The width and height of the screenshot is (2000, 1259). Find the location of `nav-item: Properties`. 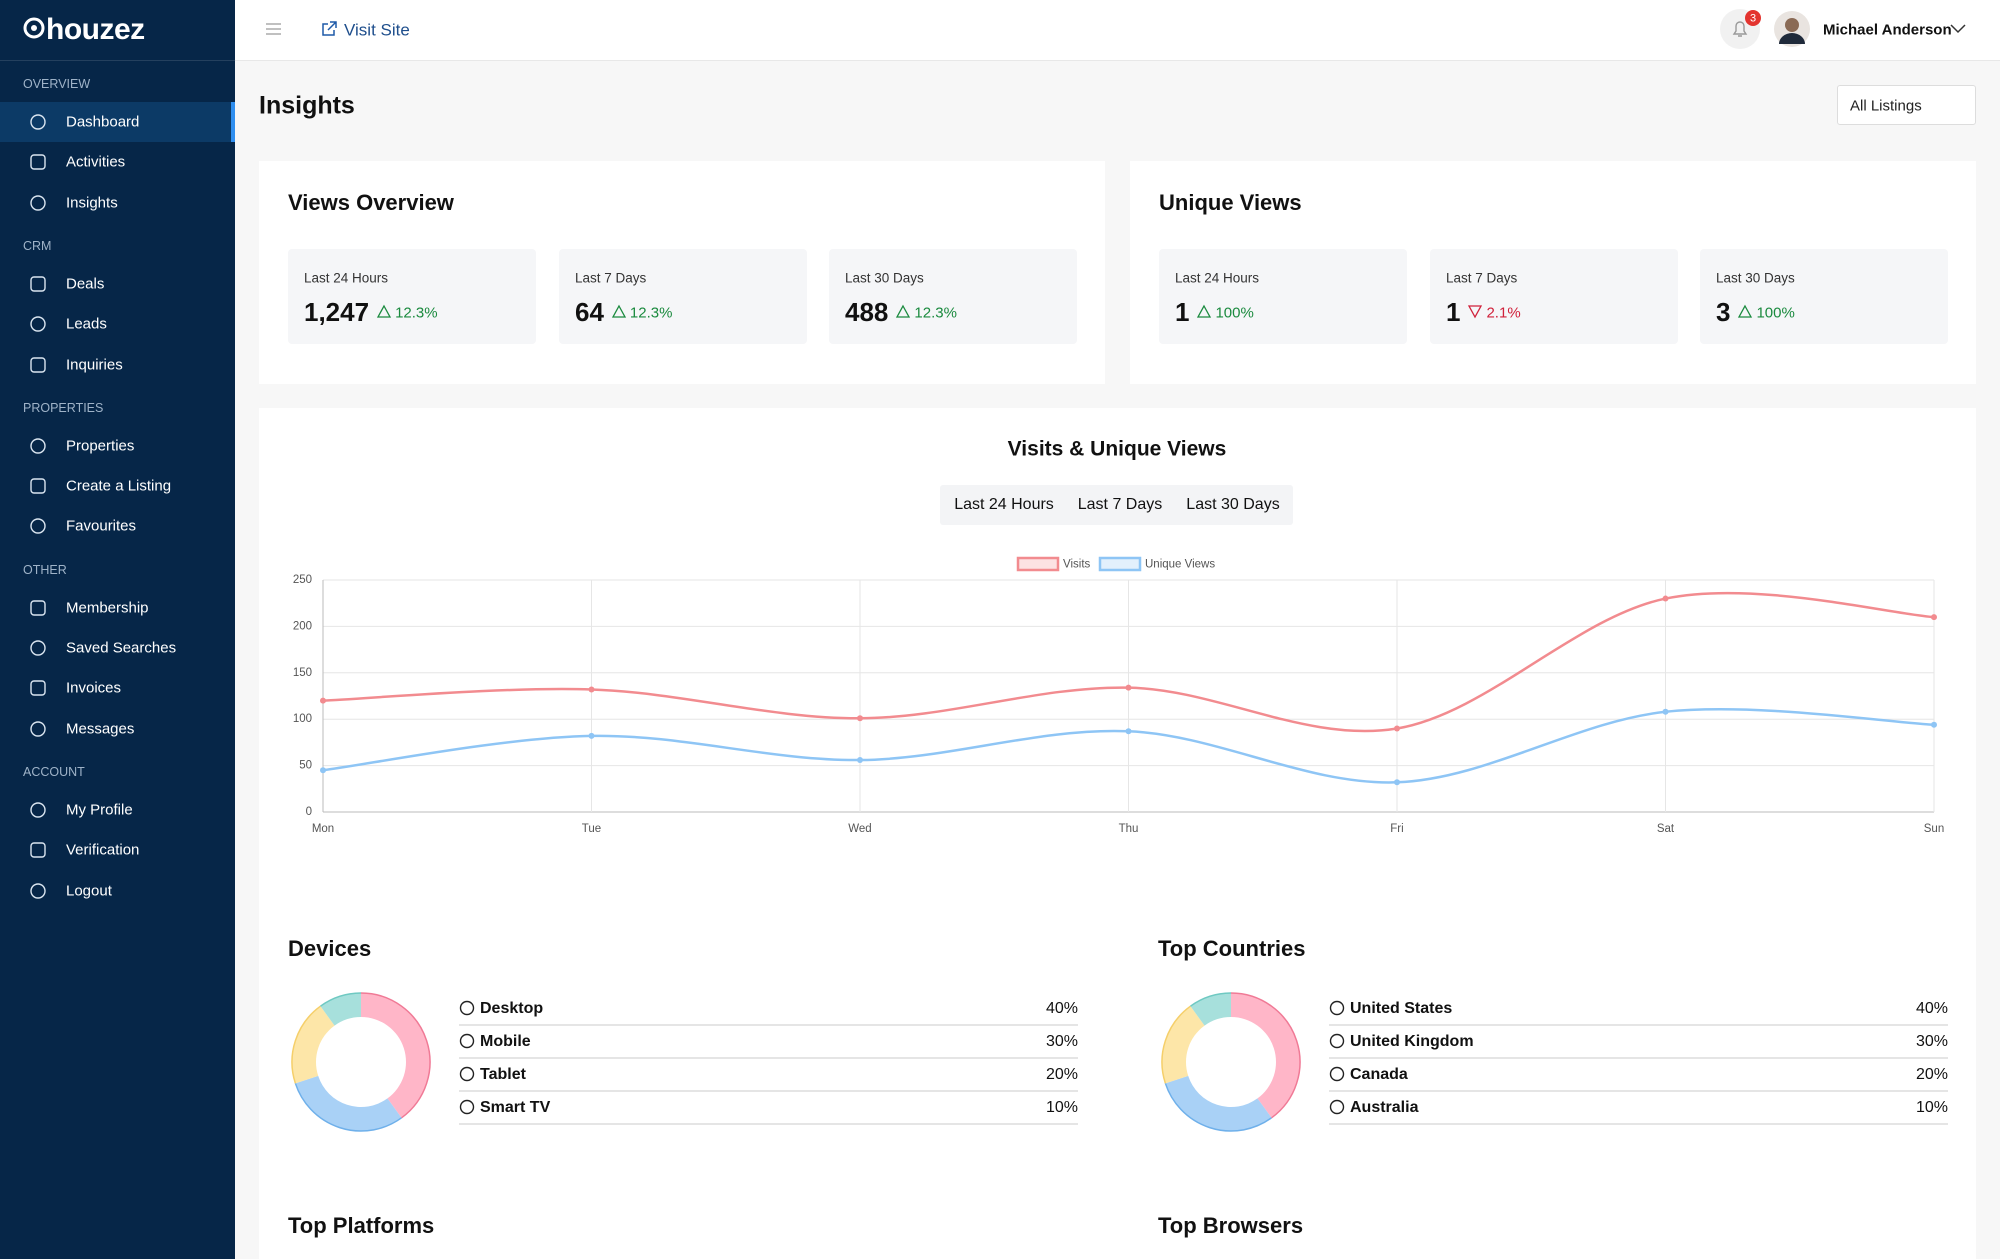

nav-item: Properties is located at coordinates (100, 446).